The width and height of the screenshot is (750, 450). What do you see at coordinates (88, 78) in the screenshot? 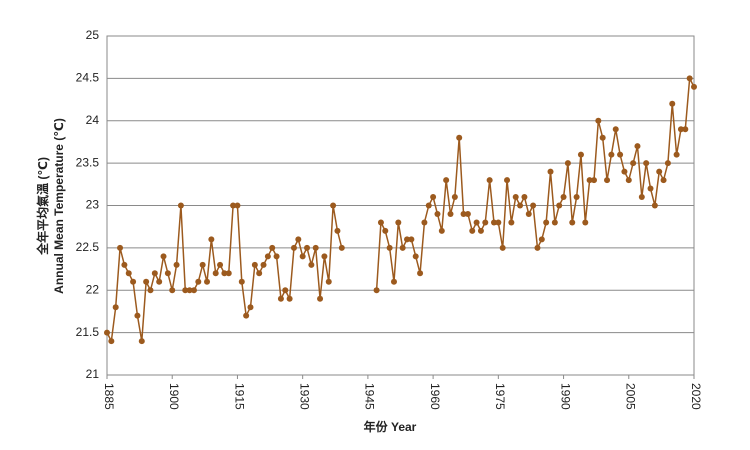
I see `y-tick-label: 24.5` at bounding box center [88, 78].